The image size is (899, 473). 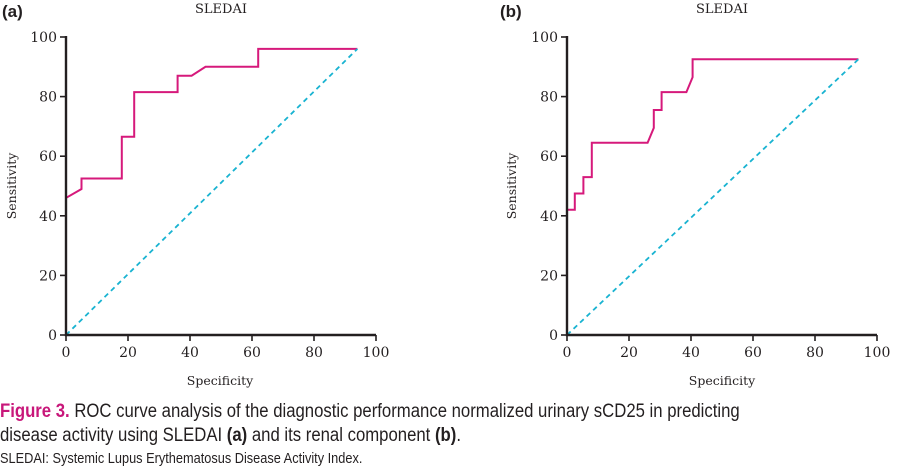 What do you see at coordinates (549, 98) in the screenshot?
I see `y-tick-label-b-80: 80` at bounding box center [549, 98].